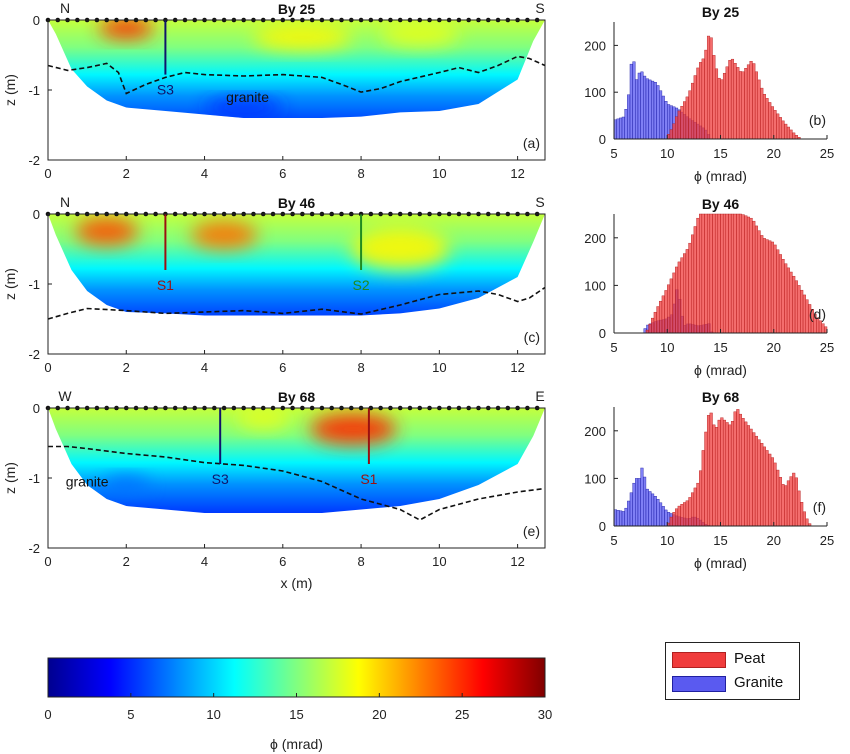 The image size is (850, 754). What do you see at coordinates (297, 9) in the screenshot?
I see `panel-title: By 25` at bounding box center [297, 9].